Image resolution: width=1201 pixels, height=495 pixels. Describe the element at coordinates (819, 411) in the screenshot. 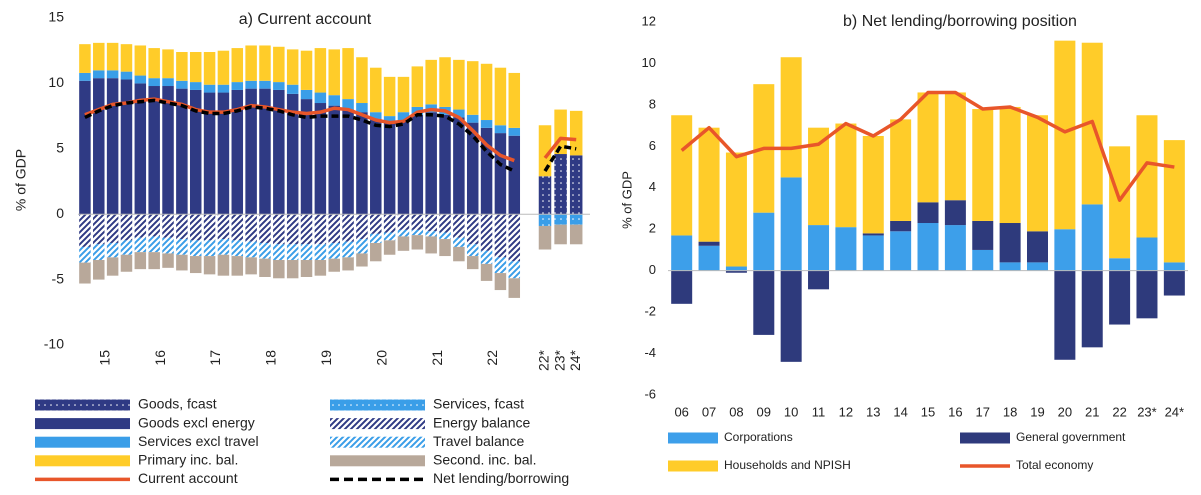

I see `x-tick-label: 11` at that location.